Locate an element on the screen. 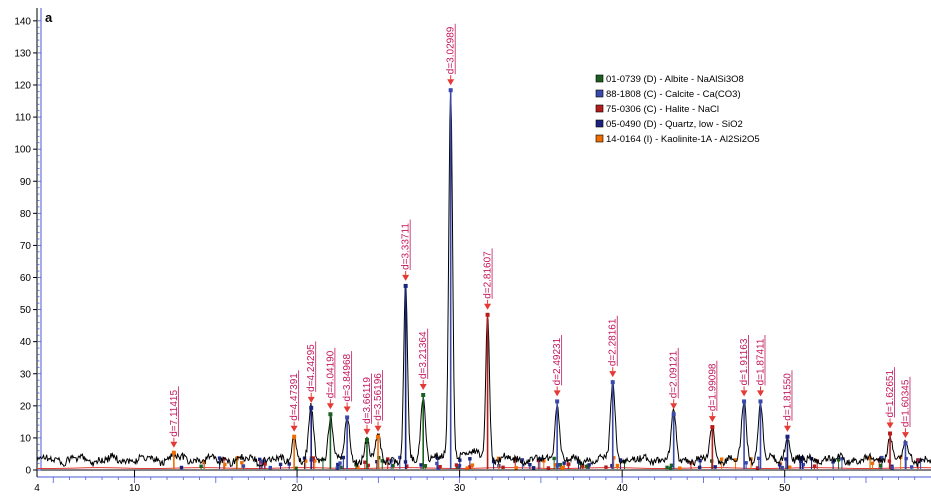 The height and width of the screenshot is (496, 931). peak-label: d=3.33711 is located at coordinates (406, 246).